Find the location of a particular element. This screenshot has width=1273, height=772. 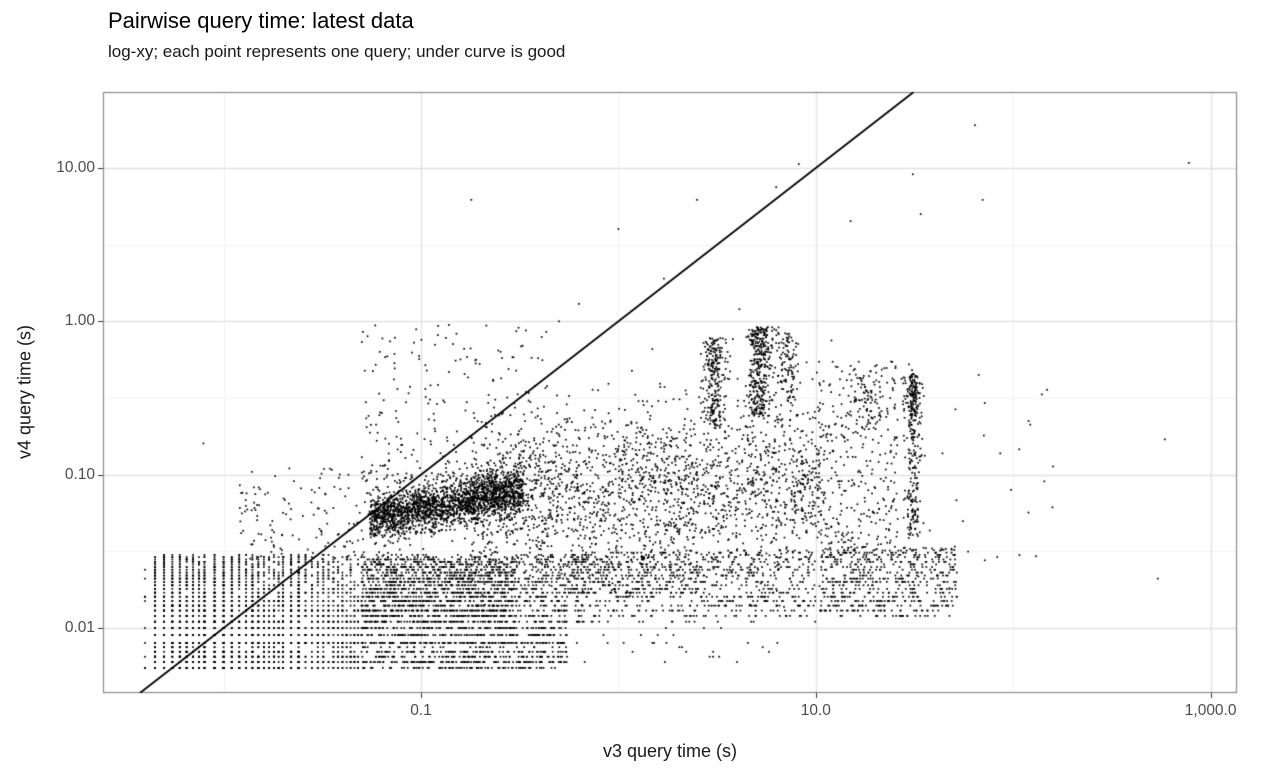

chart-title: Pairwise query time: latest data is located at coordinates (261, 20).